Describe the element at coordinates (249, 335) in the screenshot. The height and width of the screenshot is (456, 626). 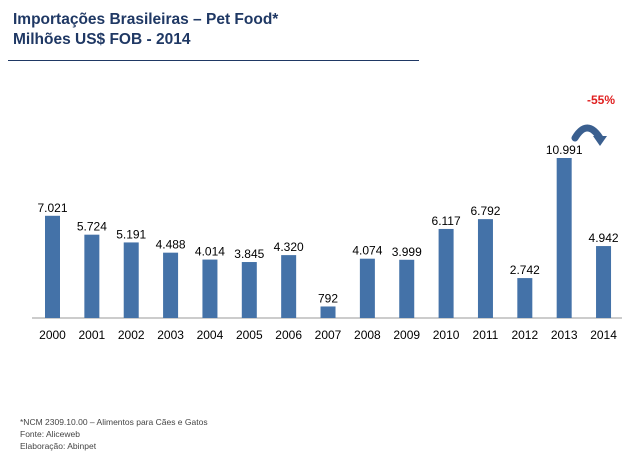
I see `category-label-2005: 2005` at that location.